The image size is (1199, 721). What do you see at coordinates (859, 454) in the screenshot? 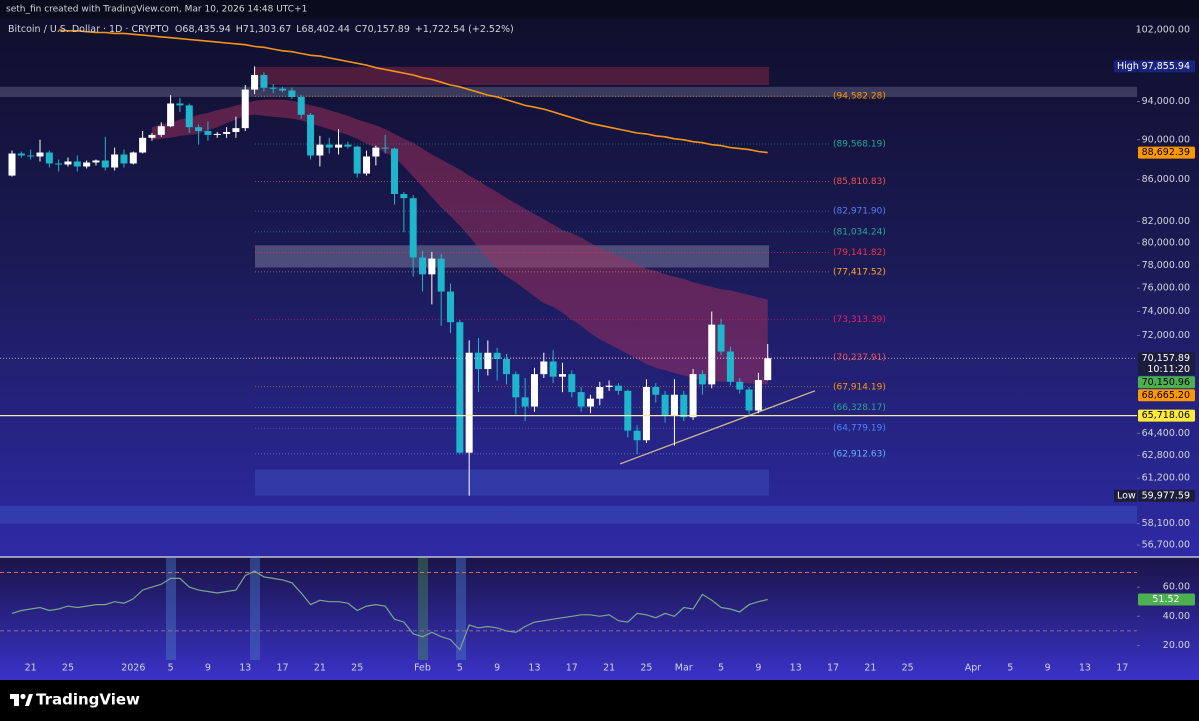
I see `level-label: (62,912.63)` at bounding box center [859, 454].